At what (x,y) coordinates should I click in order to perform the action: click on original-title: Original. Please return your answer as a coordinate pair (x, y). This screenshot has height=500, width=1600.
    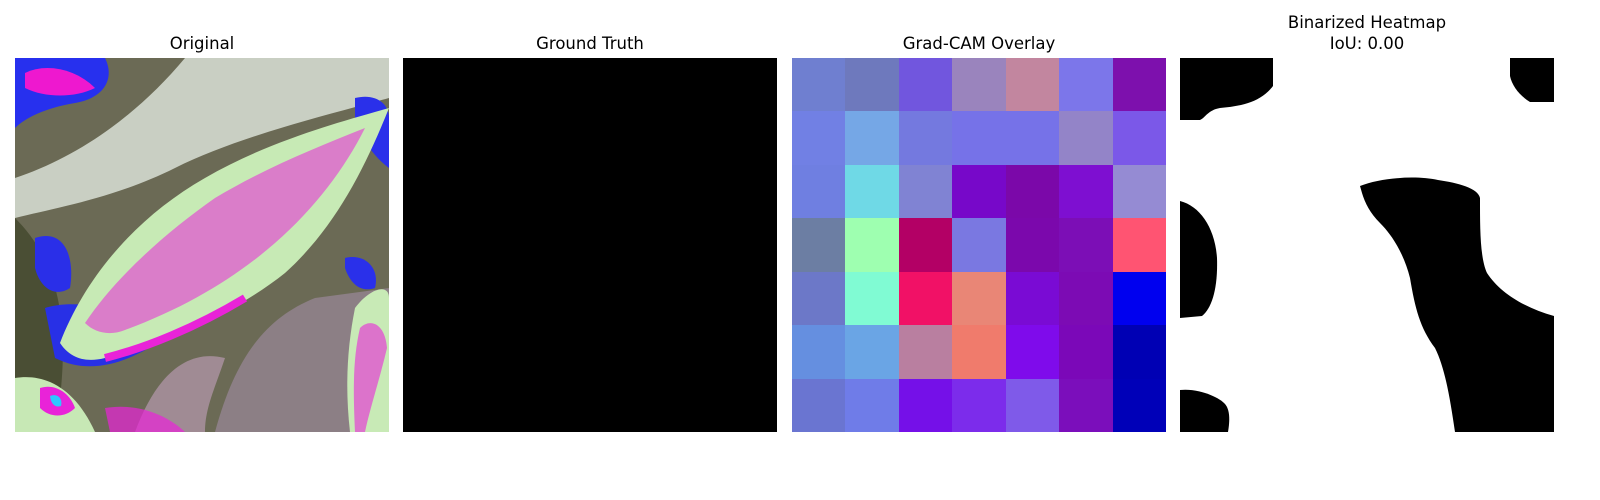
    Looking at the image, I should click on (202, 43).